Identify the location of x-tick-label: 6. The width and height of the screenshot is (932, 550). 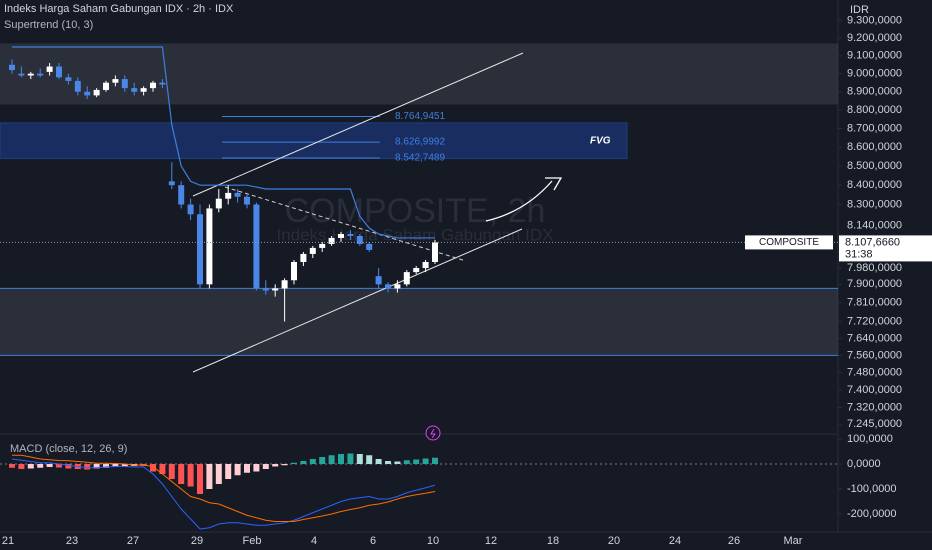
(373, 541).